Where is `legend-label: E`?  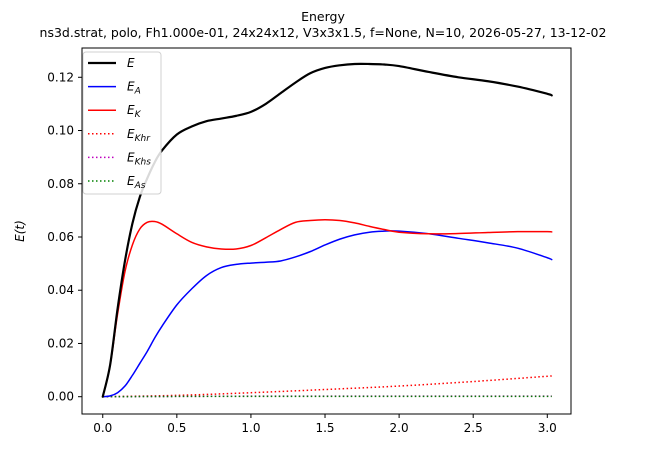
legend-label: E is located at coordinates (131, 63).